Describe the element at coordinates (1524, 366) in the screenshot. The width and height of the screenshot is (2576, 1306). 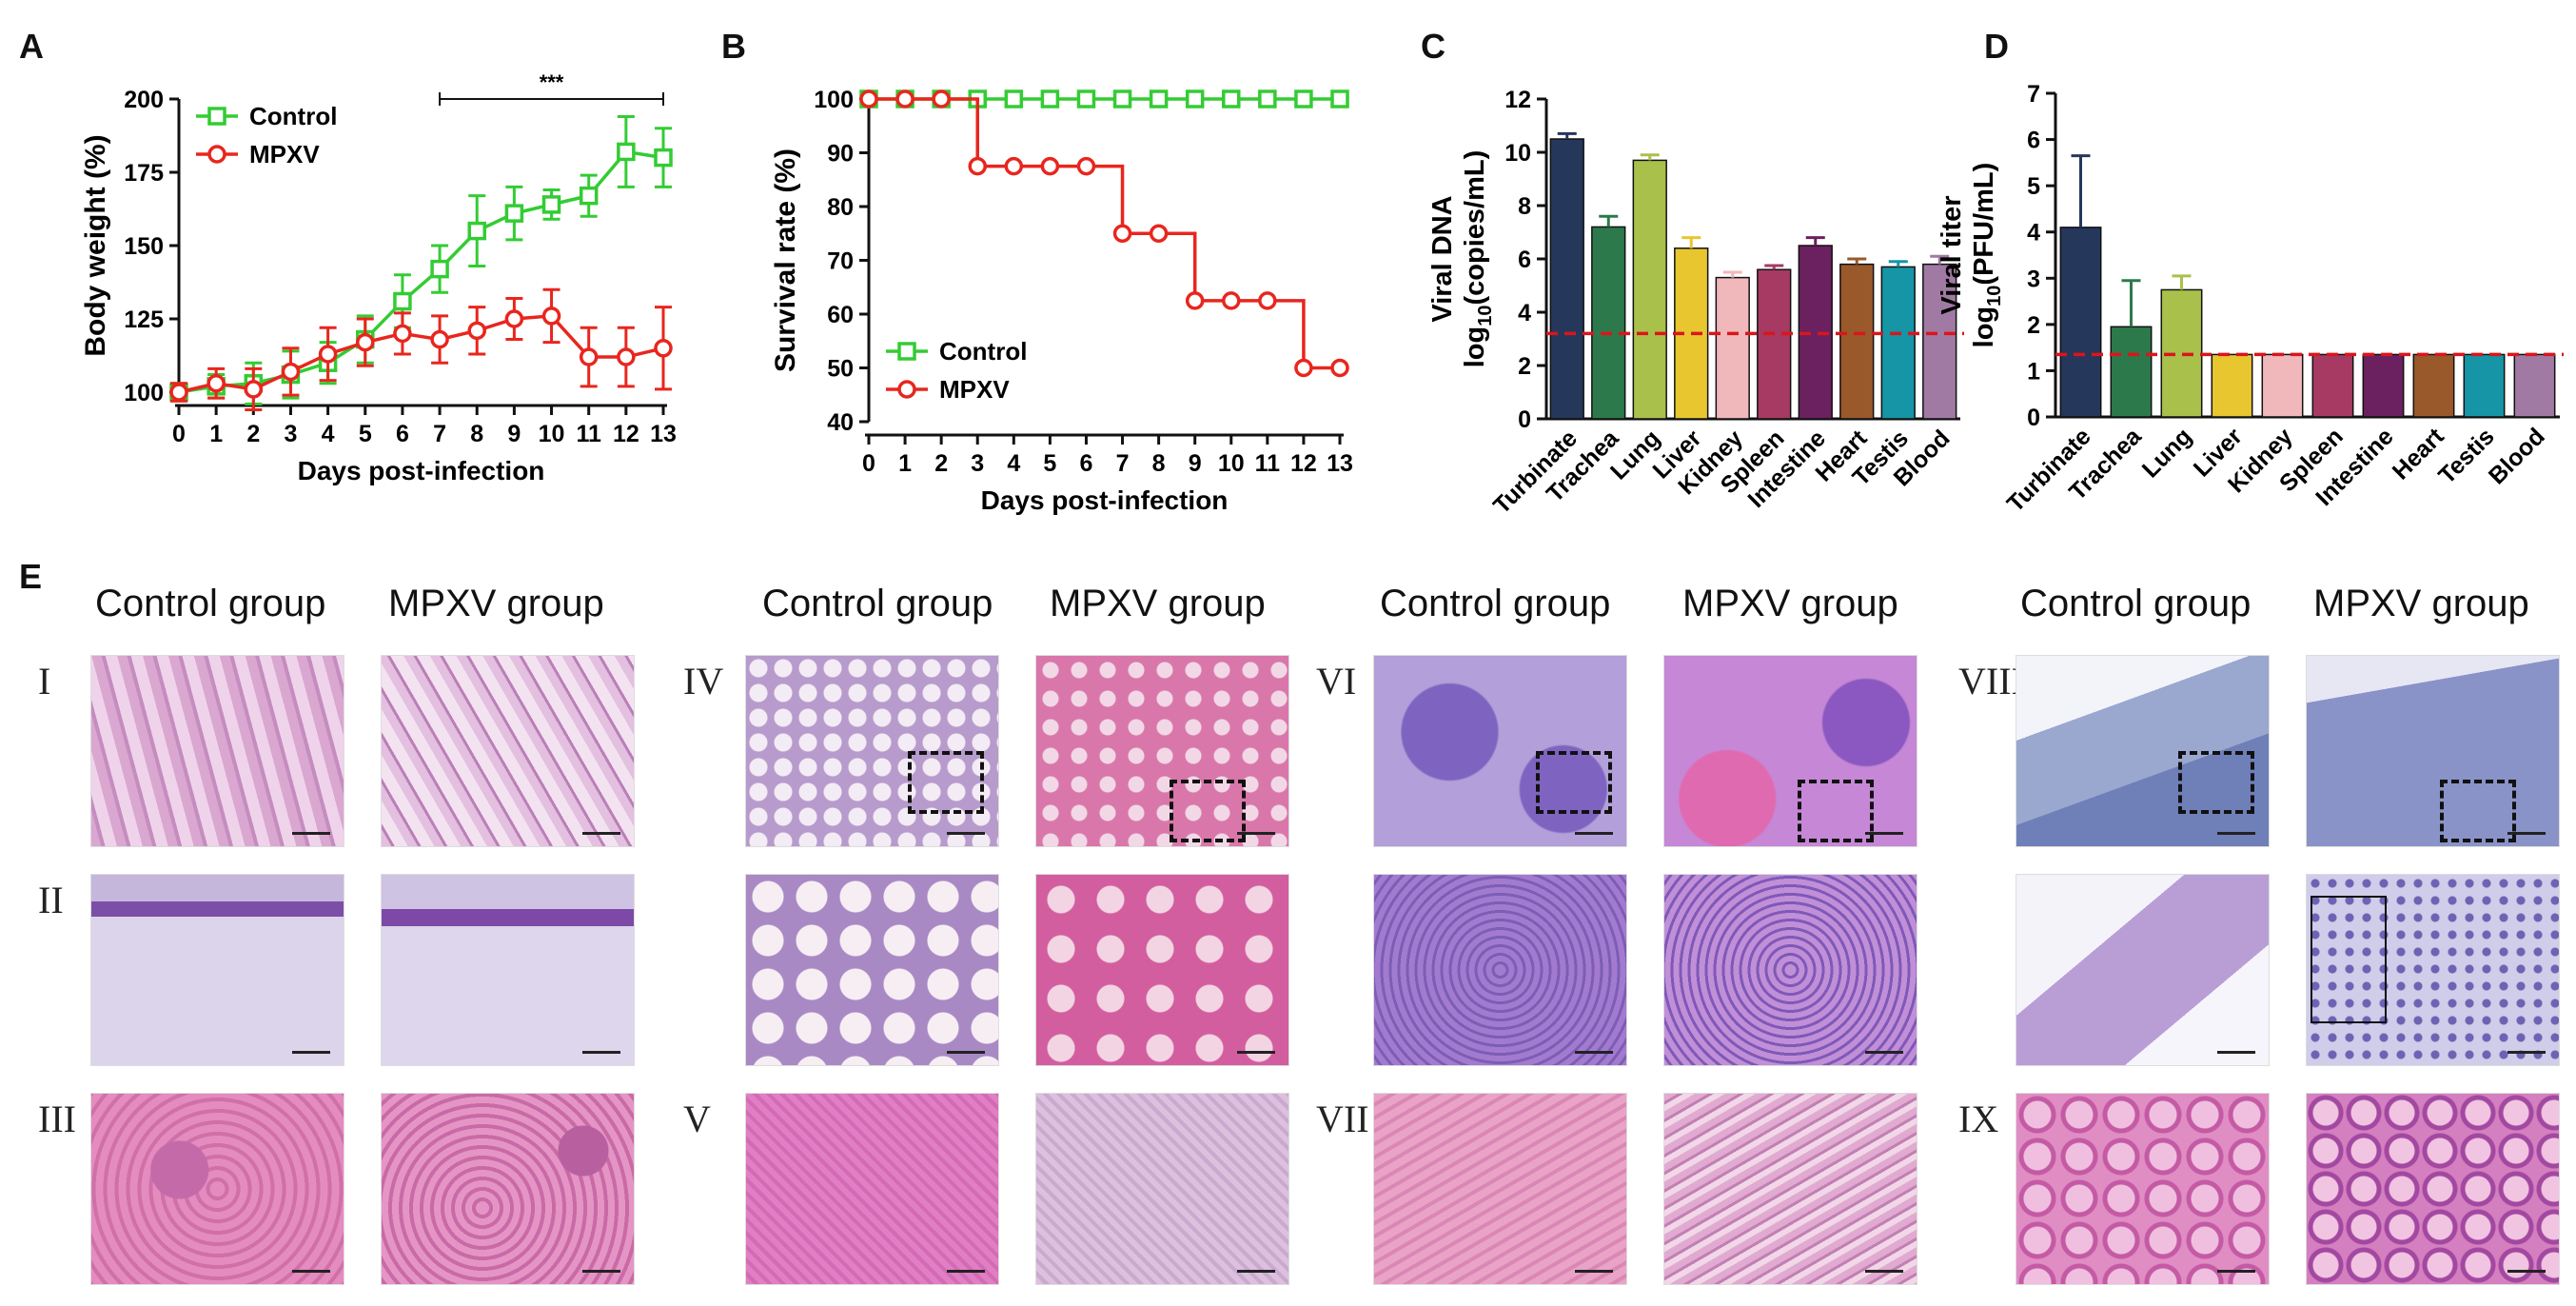
I see `y-tick-label-C: 2` at that location.